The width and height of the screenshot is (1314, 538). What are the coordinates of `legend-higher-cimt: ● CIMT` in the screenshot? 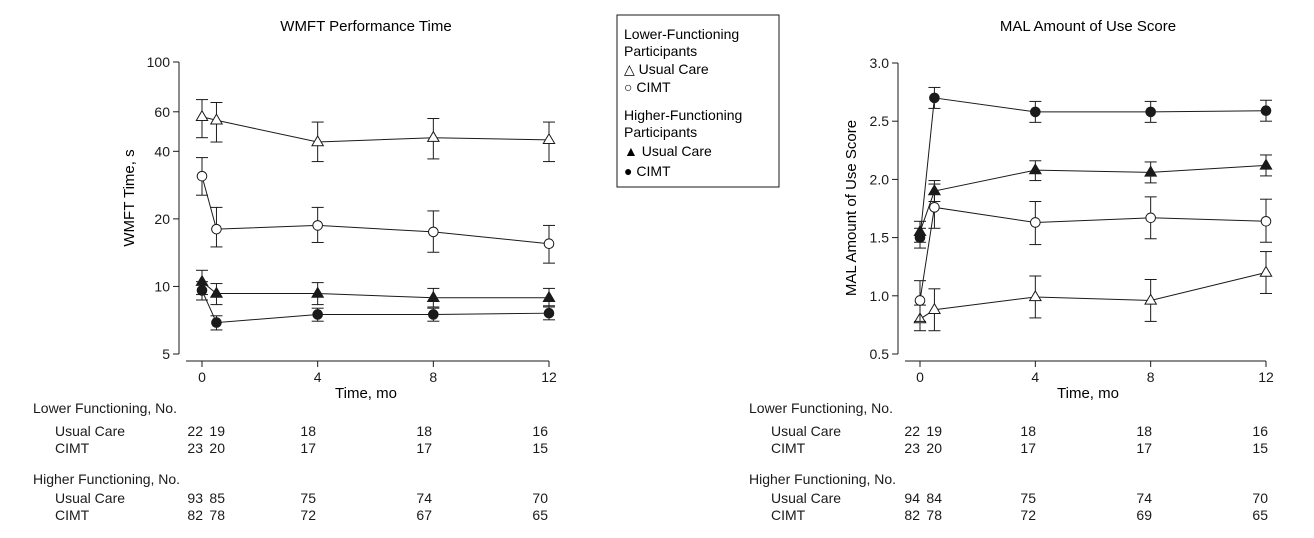 It's located at (647, 171).